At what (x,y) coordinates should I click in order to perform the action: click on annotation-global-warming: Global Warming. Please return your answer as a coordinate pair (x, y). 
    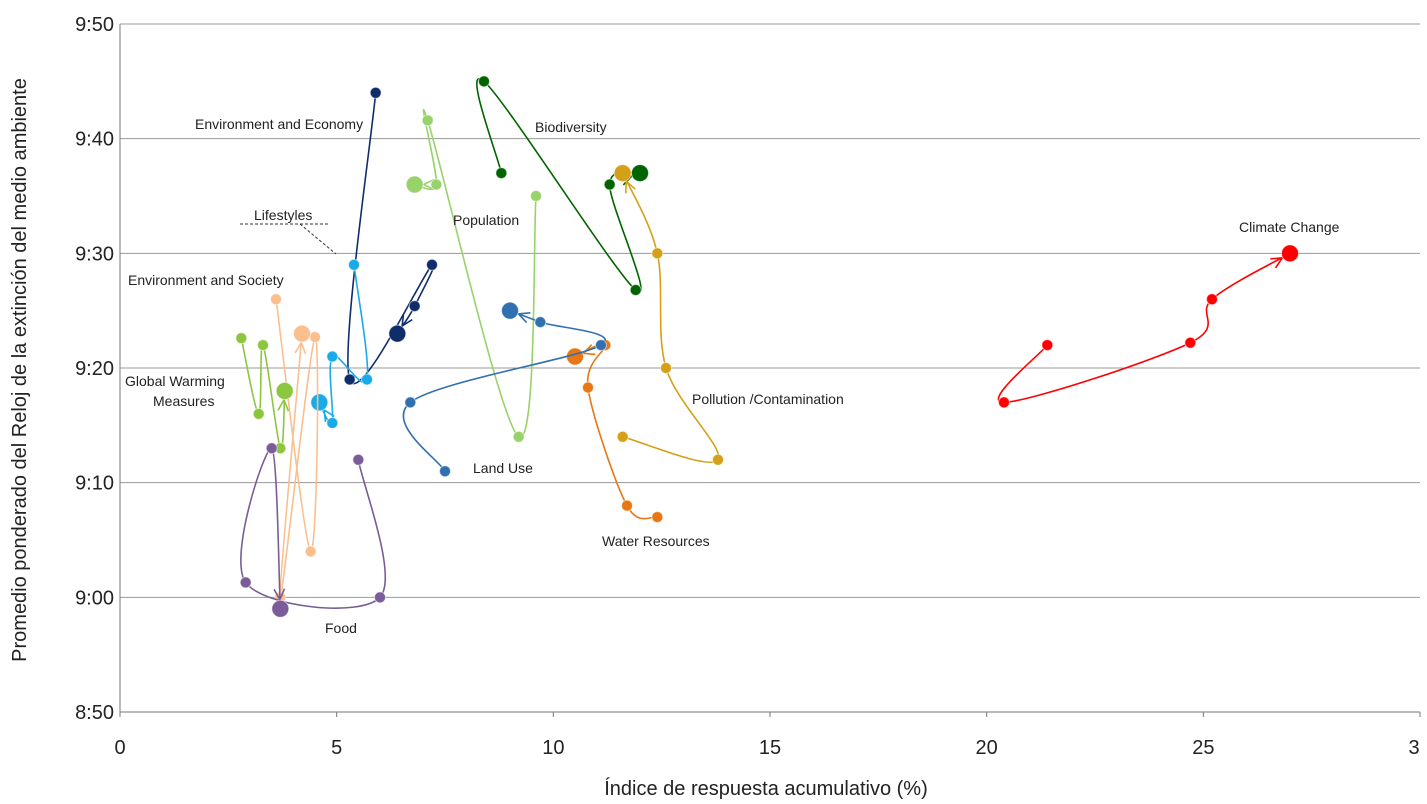
    Looking at the image, I should click on (175, 381).